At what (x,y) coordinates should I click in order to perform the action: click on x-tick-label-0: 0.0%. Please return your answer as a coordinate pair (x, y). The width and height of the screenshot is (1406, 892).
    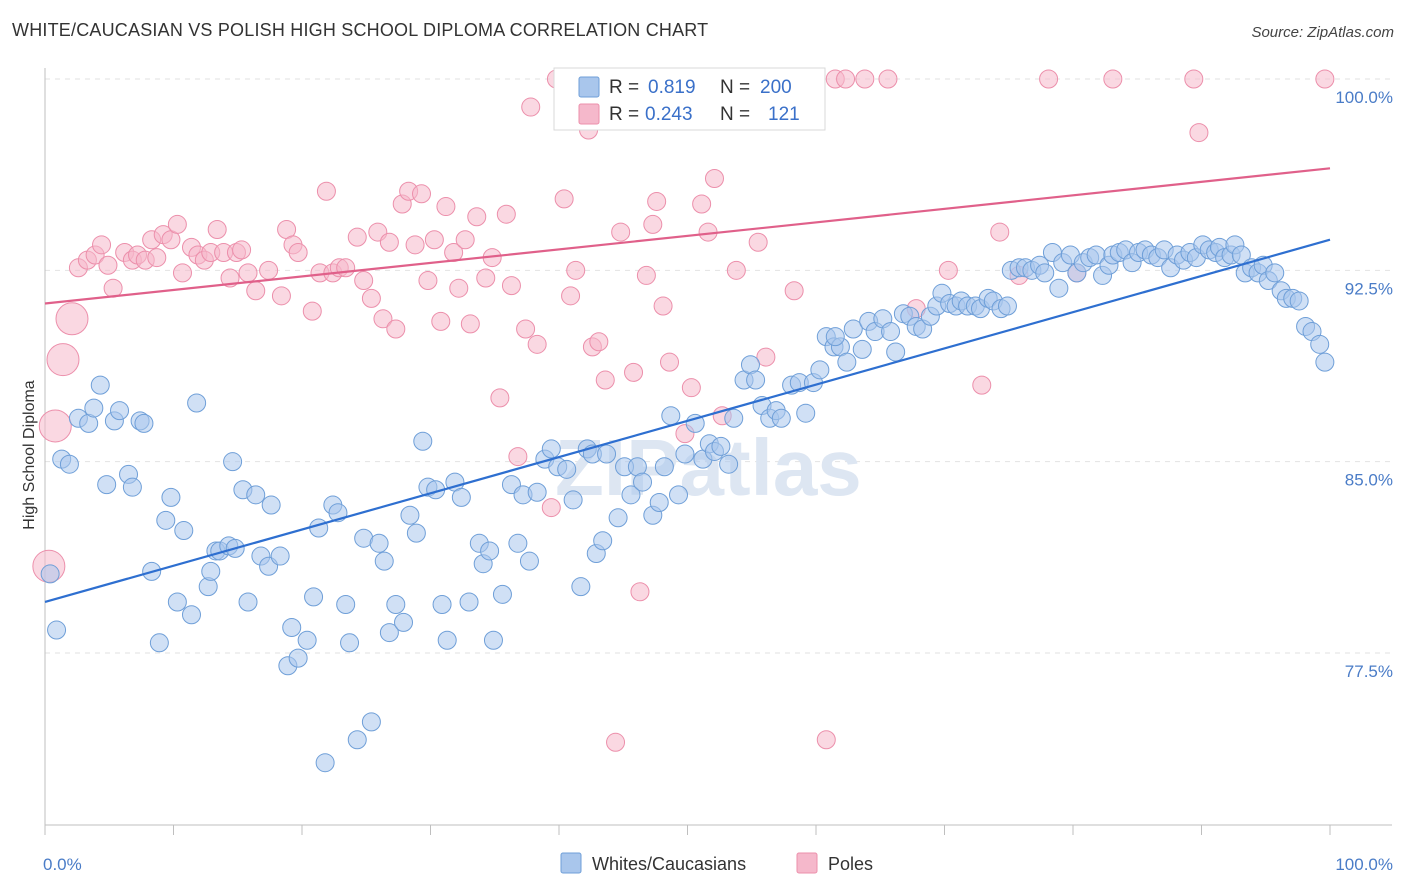
    Looking at the image, I should click on (62, 864).